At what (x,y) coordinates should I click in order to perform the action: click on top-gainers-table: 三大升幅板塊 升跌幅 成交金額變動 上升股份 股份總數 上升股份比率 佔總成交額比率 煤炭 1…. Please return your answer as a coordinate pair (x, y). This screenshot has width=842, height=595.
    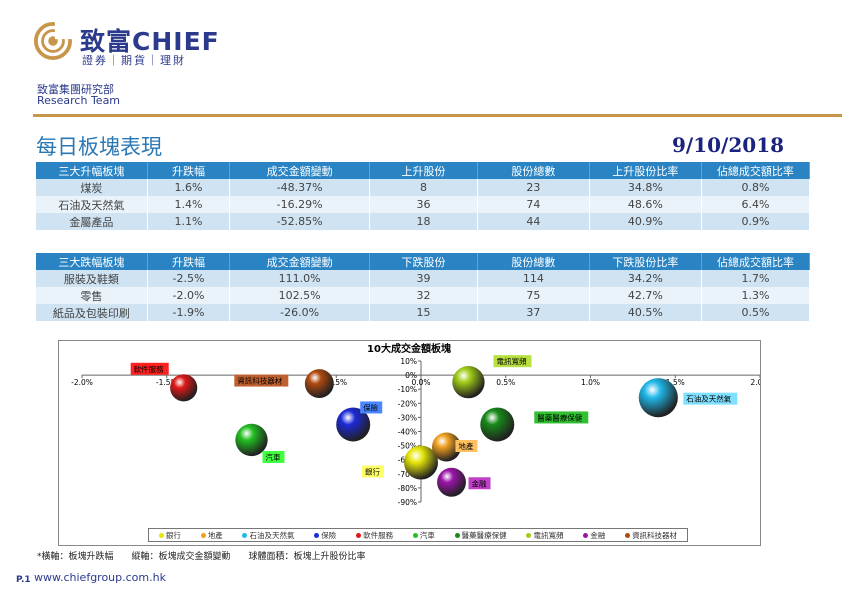
    Looking at the image, I should click on (423, 196).